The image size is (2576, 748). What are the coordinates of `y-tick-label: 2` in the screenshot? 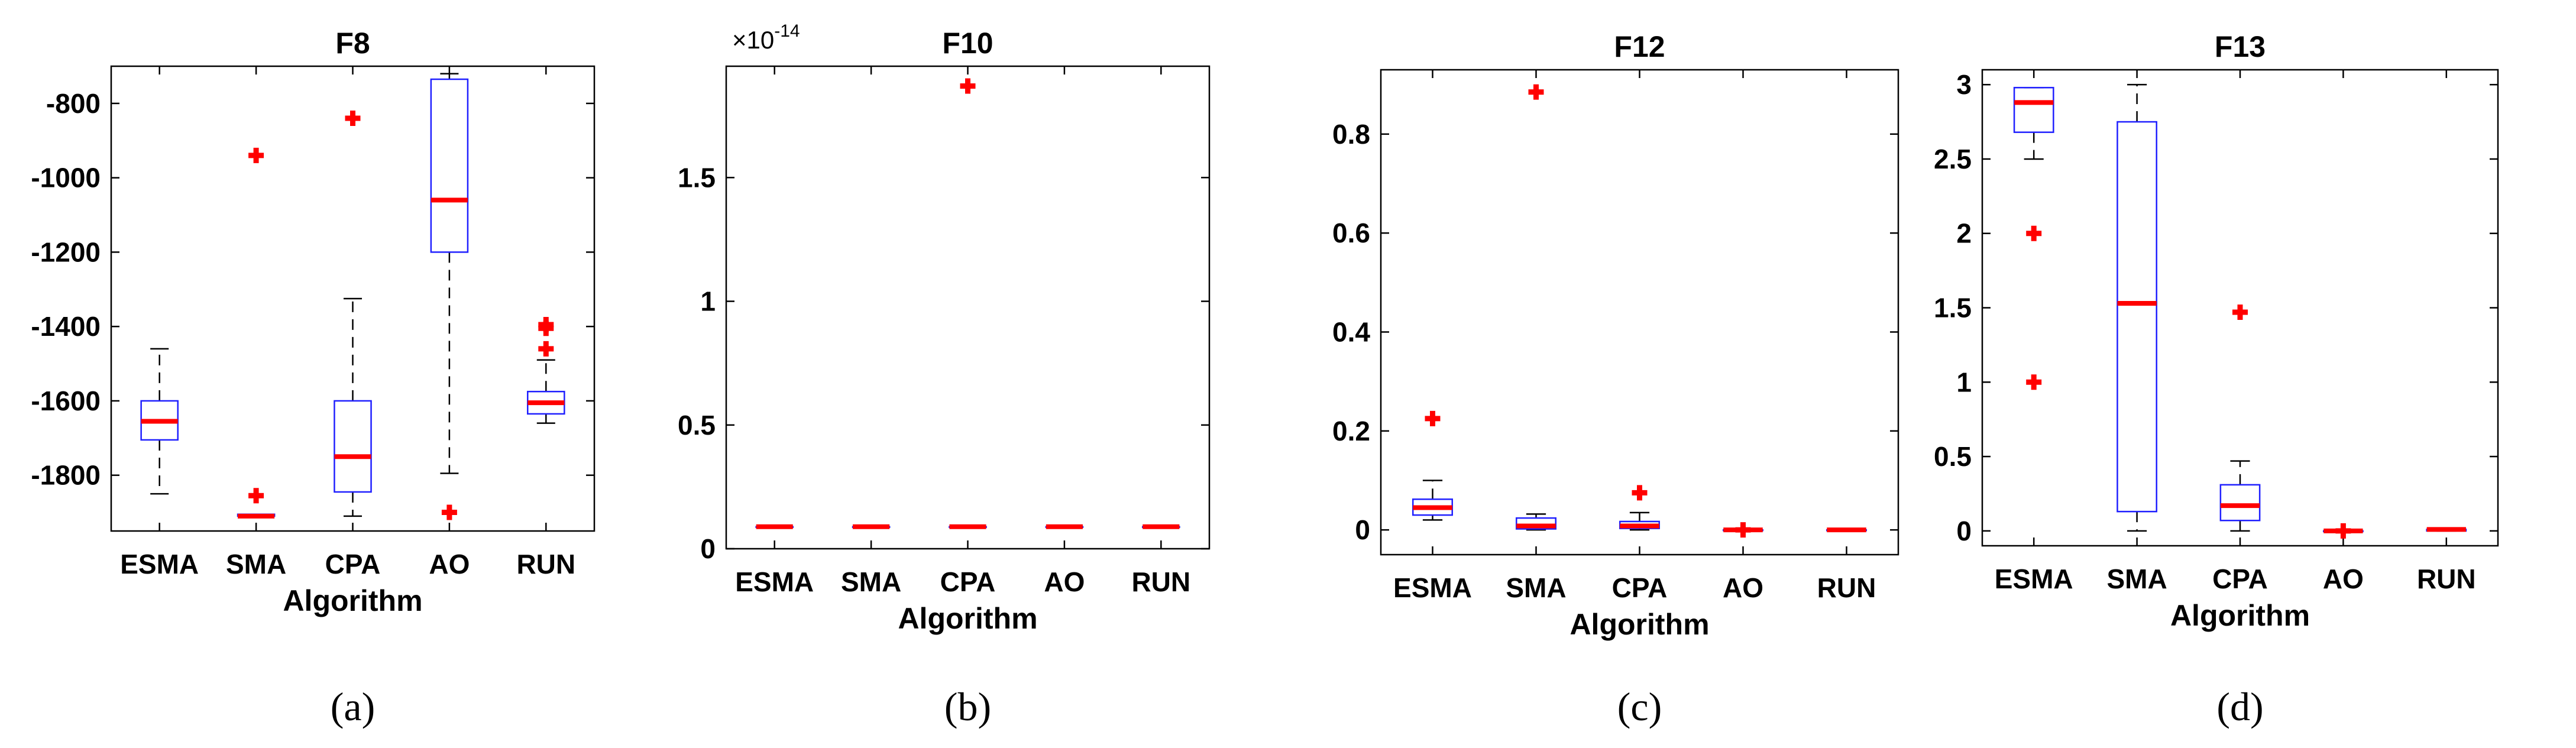 It's located at (1964, 233).